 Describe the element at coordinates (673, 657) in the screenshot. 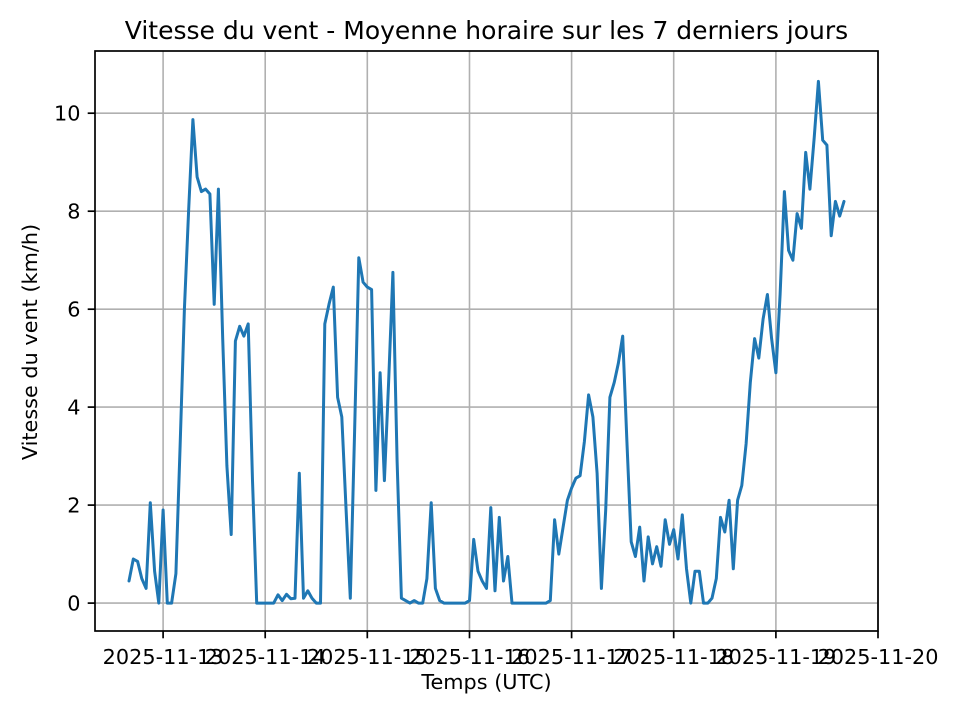

I see `x-tick-label: 2025-11-18` at that location.